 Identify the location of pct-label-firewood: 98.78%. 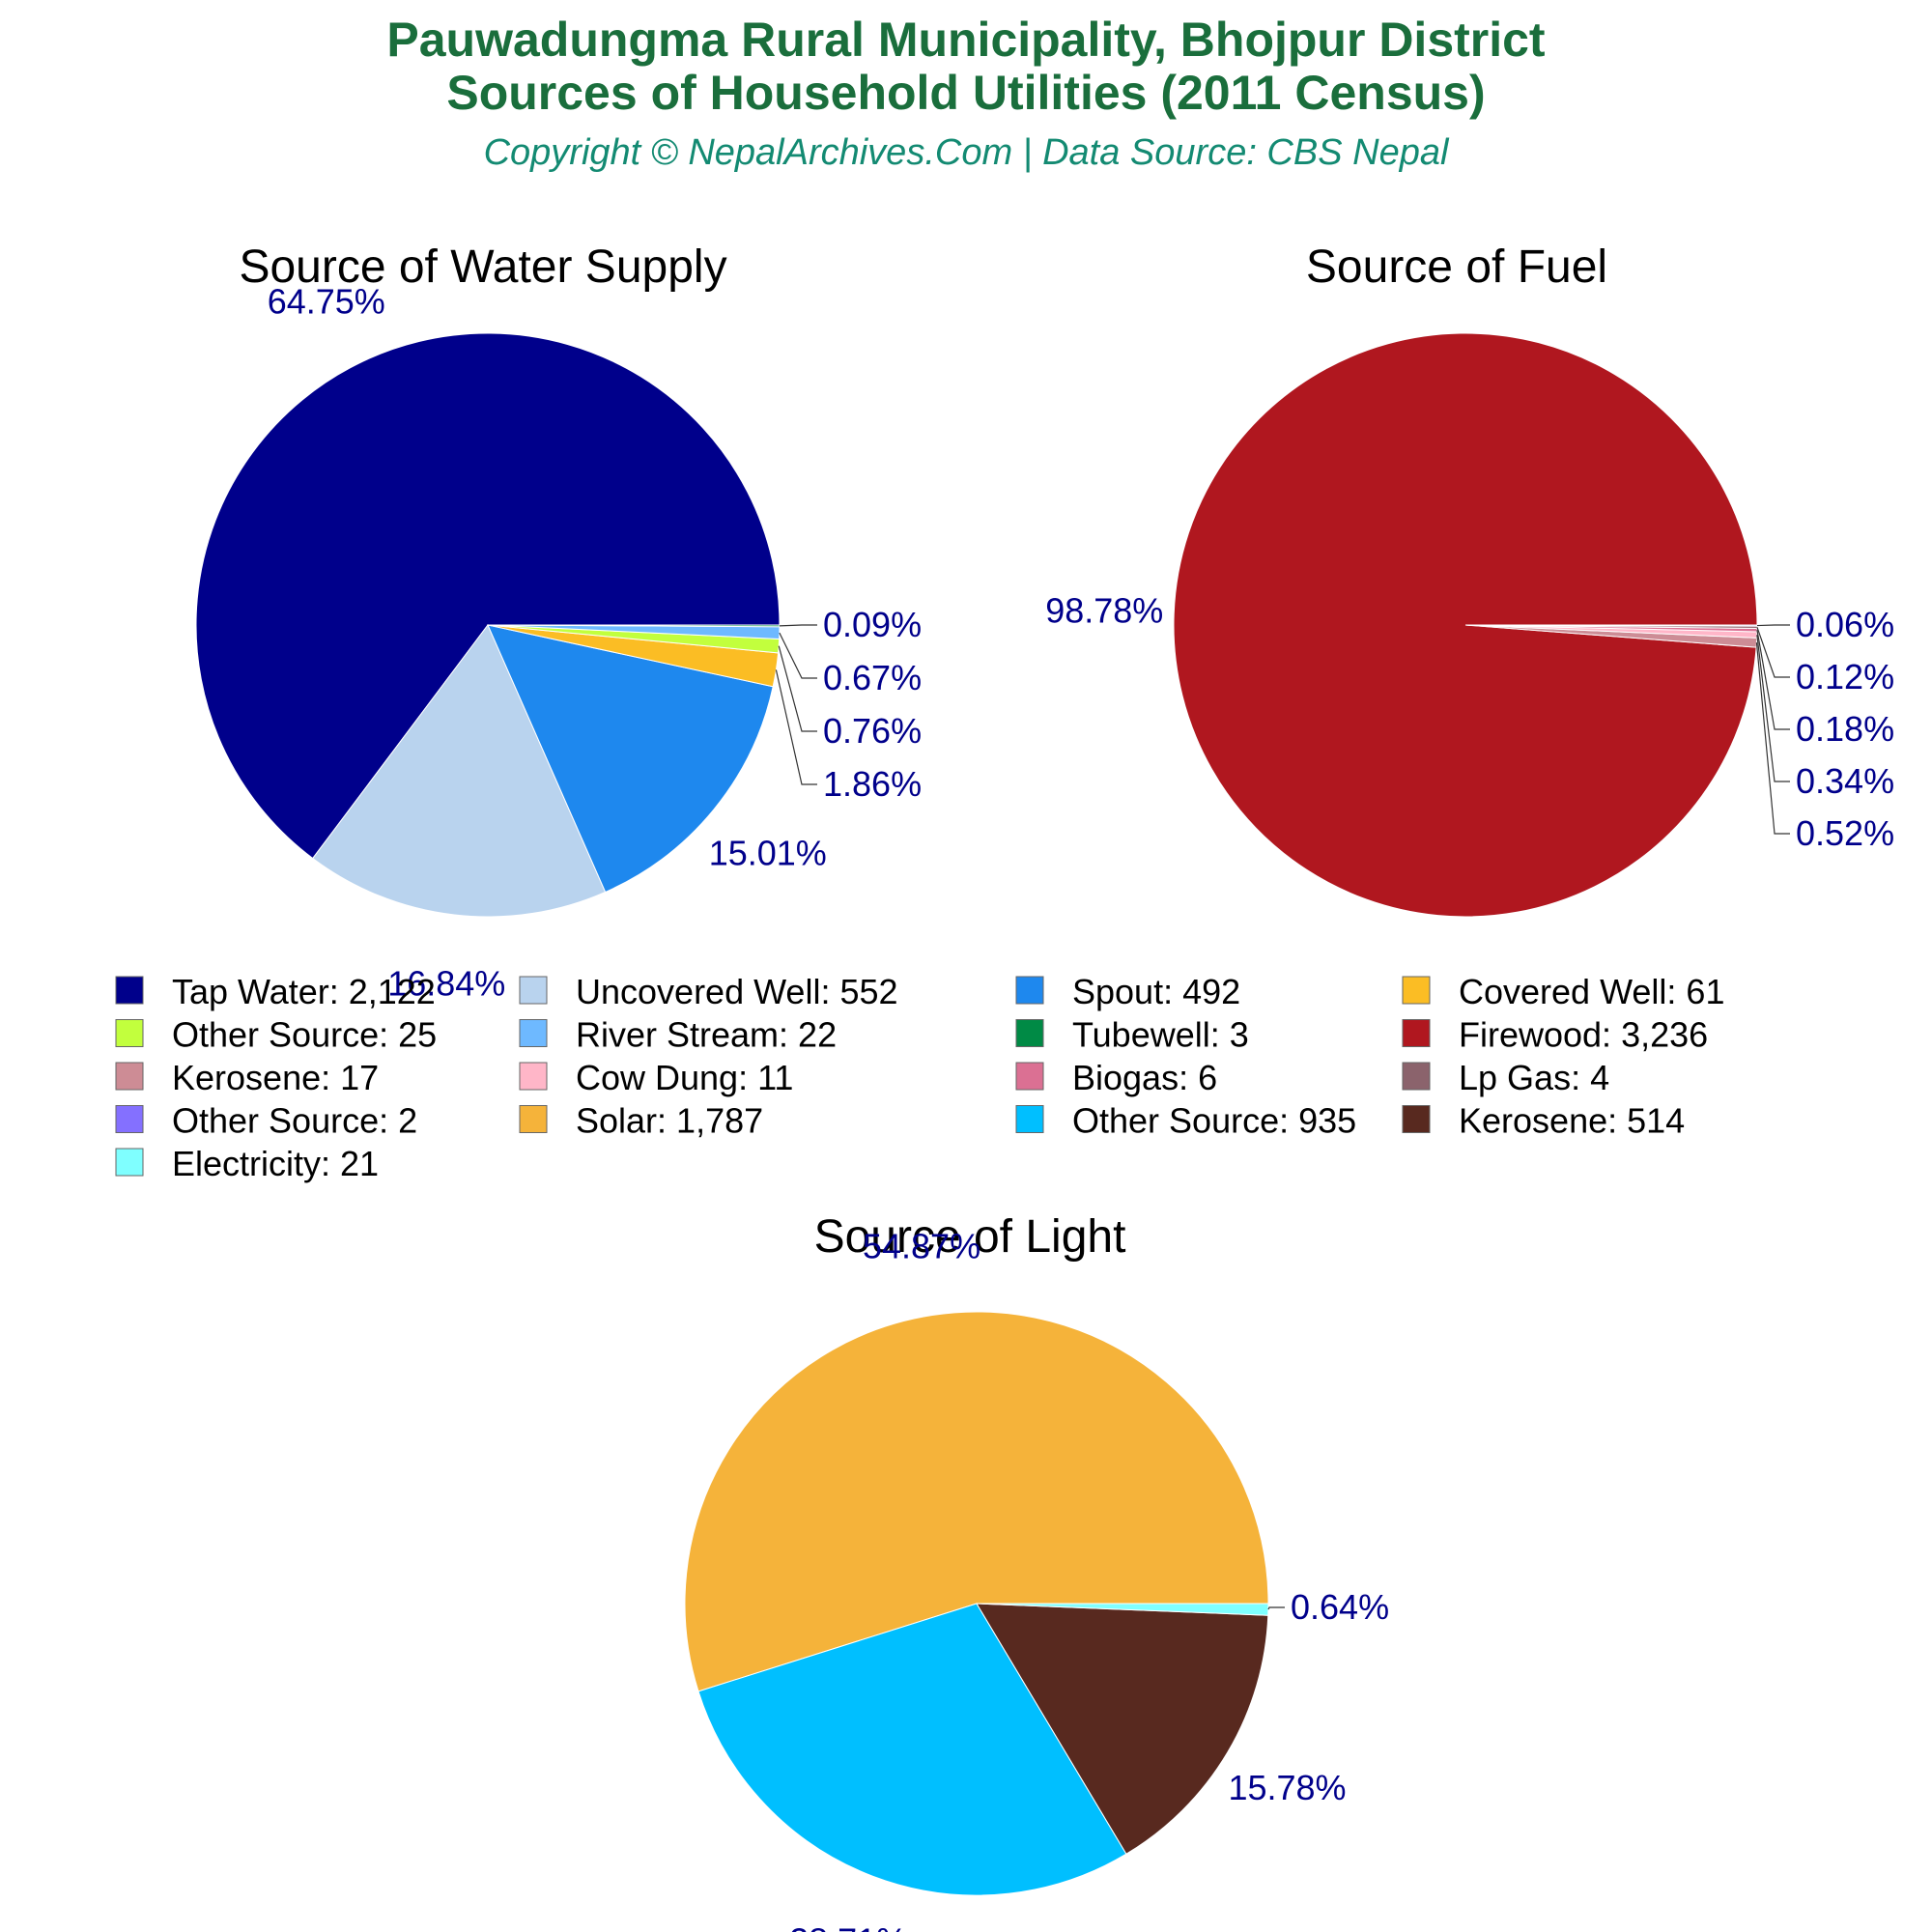
(1104, 611).